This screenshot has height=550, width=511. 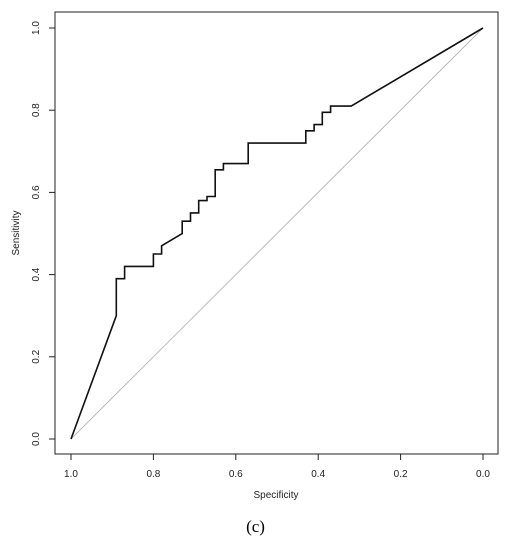 I want to click on y-tick-label: 0.2, so click(x=36, y=356).